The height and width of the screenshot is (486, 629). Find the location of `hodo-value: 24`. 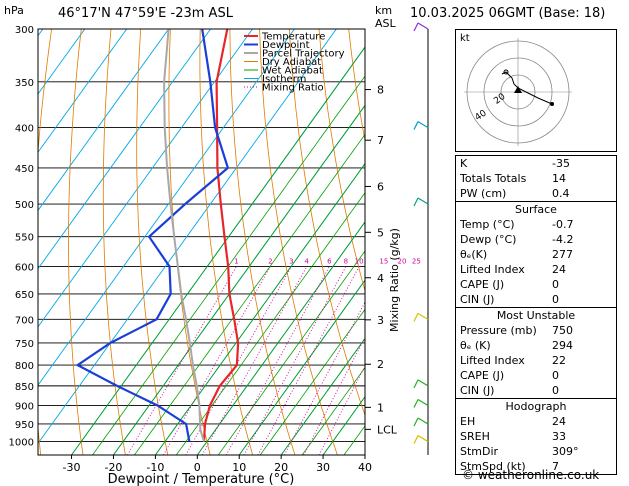

hodo-value: 24 is located at coordinates (559, 421).